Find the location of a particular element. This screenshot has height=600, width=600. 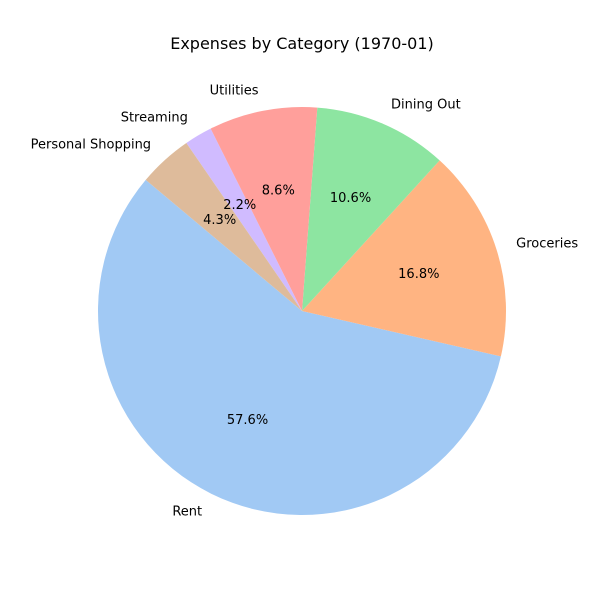

pie-slice-groceries is located at coordinates (404, 258).